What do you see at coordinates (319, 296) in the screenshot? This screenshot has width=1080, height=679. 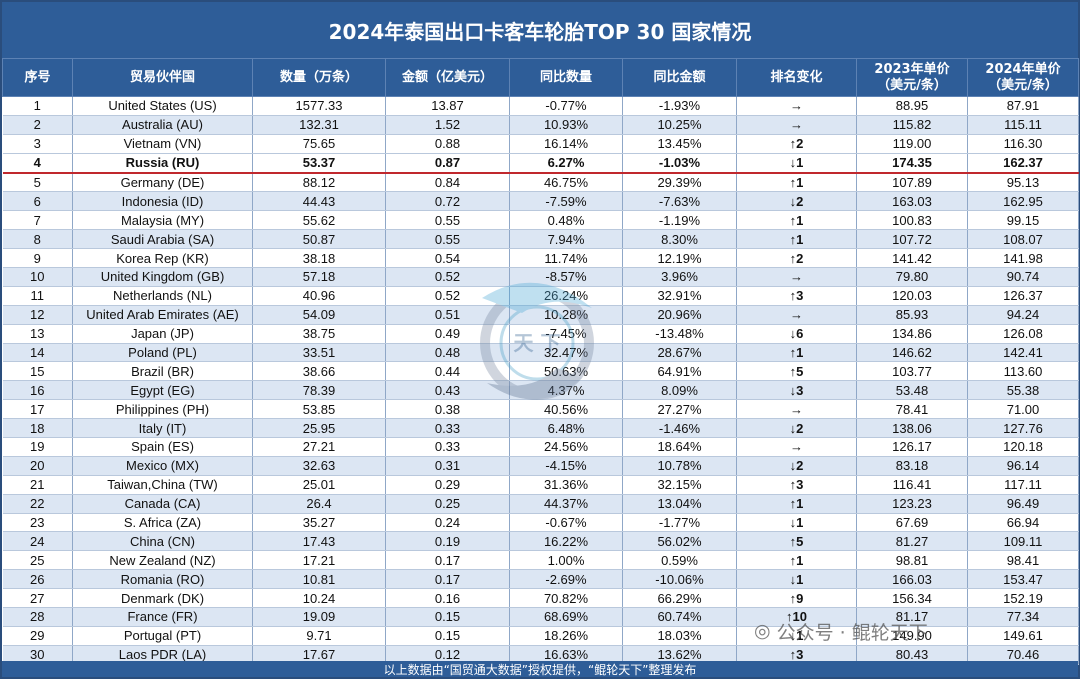 I see `quantity: 40.96` at bounding box center [319, 296].